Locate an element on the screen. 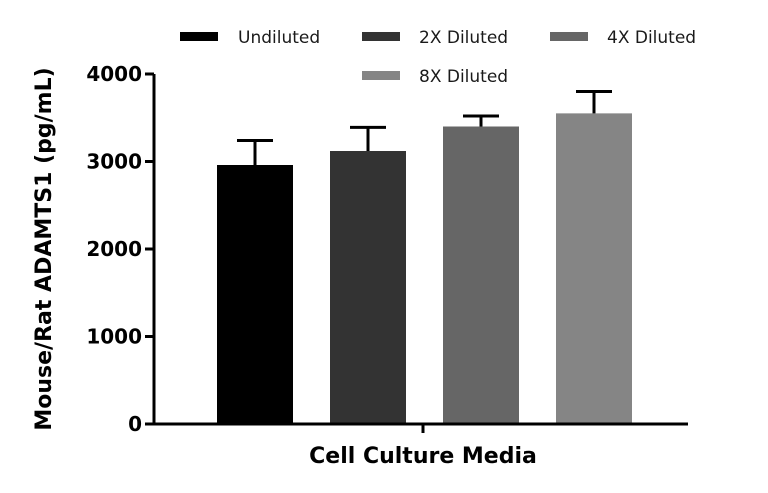 The height and width of the screenshot is (493, 768). bar-8x-diluted is located at coordinates (594, 268).